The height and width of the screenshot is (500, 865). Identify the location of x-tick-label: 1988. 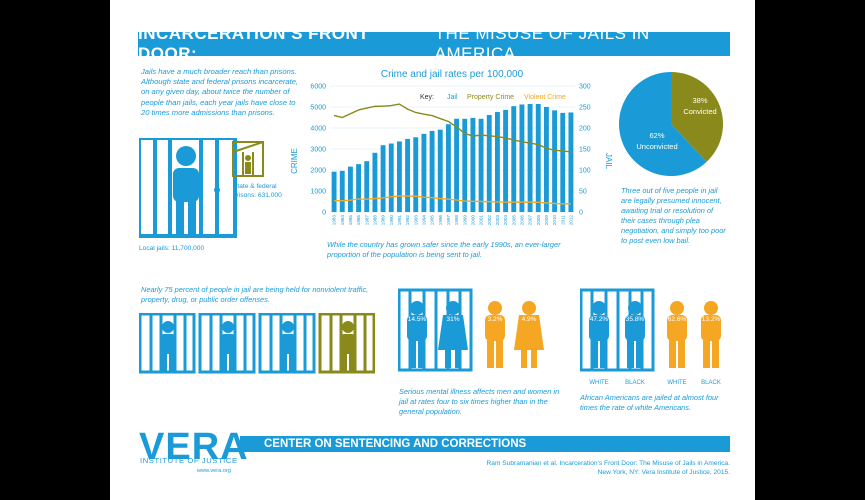
(374, 220).